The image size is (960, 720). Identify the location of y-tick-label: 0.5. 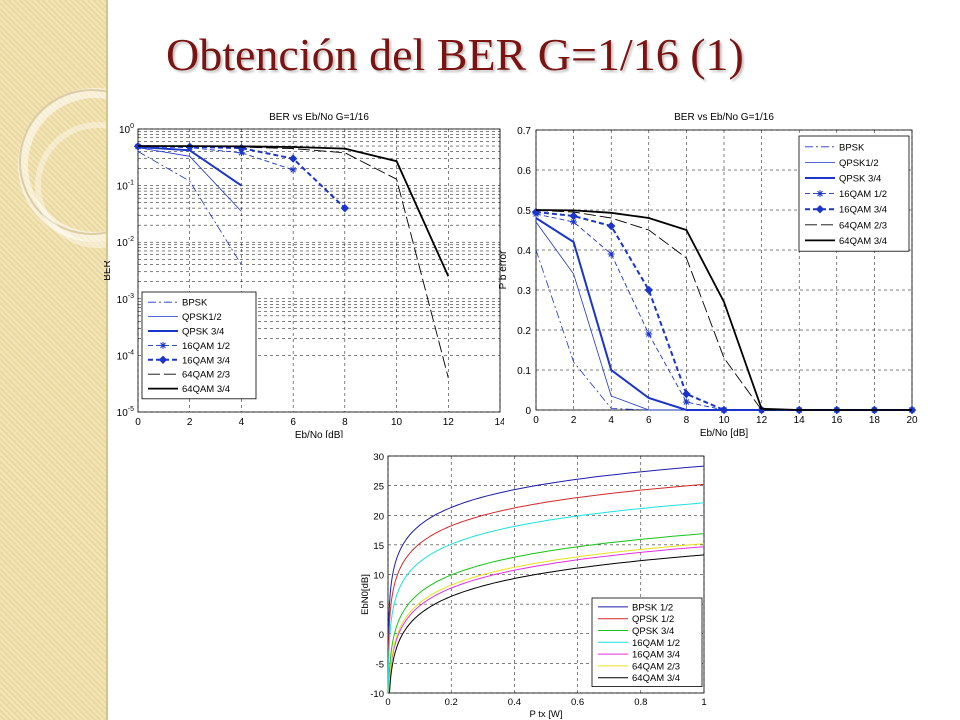
(524, 211).